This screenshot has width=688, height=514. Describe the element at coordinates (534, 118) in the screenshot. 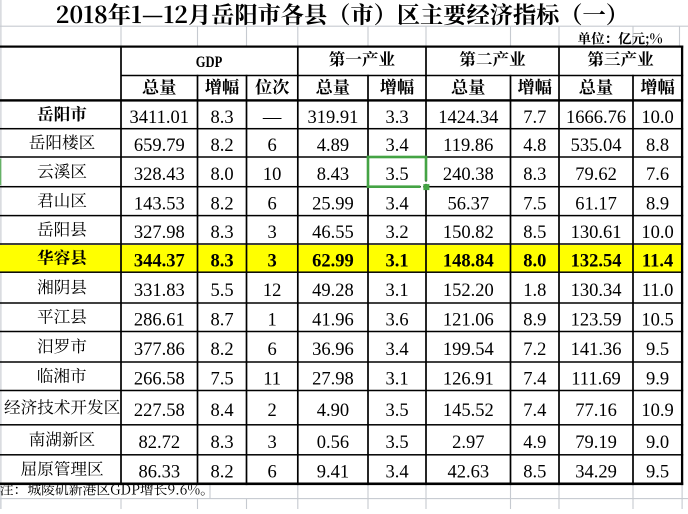

I see `svg-text: 7.7` at that location.